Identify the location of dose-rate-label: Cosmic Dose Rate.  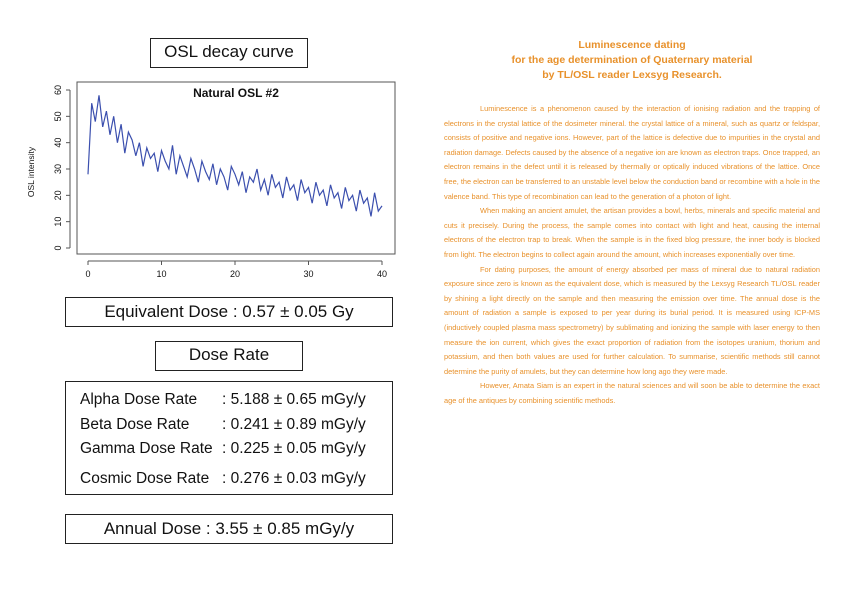
(145, 478).